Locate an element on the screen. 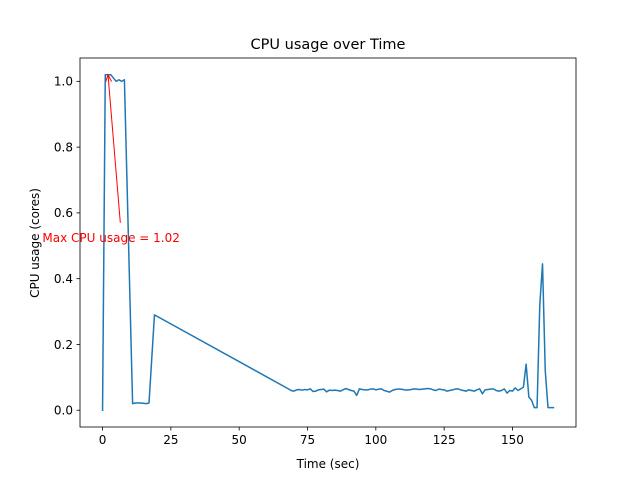  x-tick-label: 0 is located at coordinates (103, 440).